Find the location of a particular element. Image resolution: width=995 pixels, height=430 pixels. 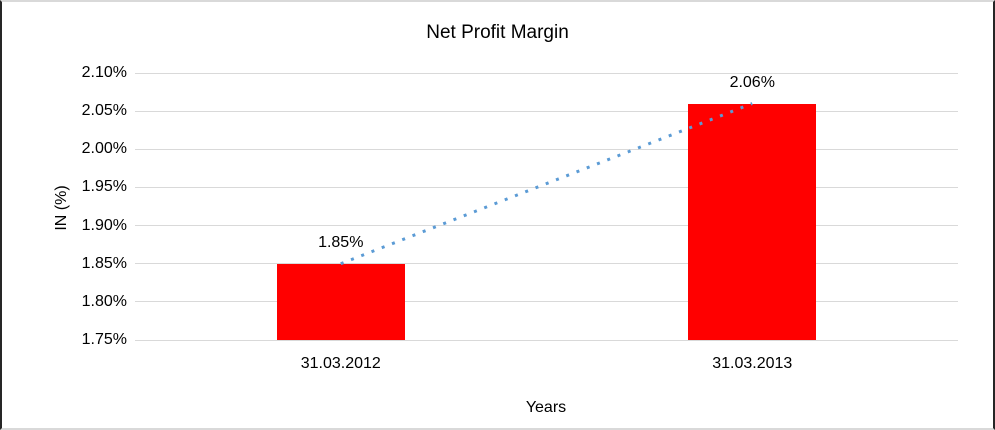

x-axis-title: Years is located at coordinates (546, 407).